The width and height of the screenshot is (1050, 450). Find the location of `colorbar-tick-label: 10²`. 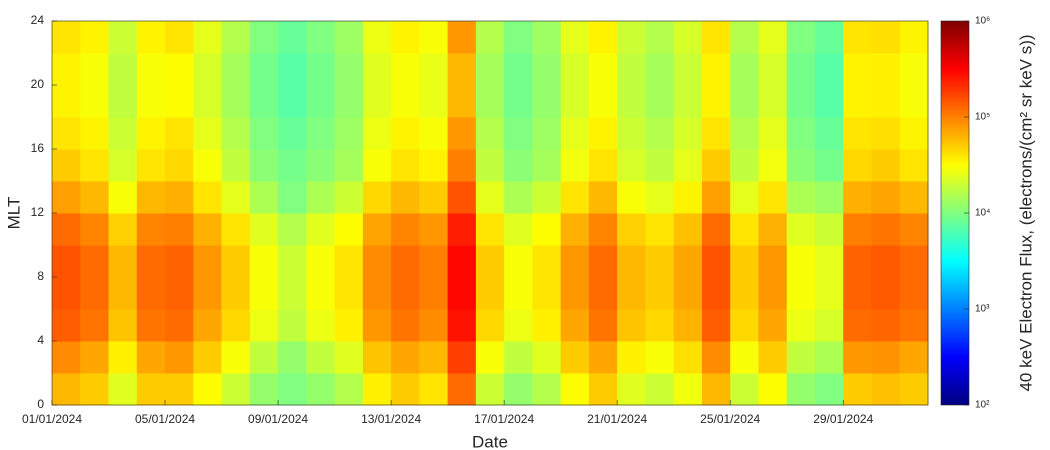

colorbar-tick-label: 10² is located at coordinates (982, 405).